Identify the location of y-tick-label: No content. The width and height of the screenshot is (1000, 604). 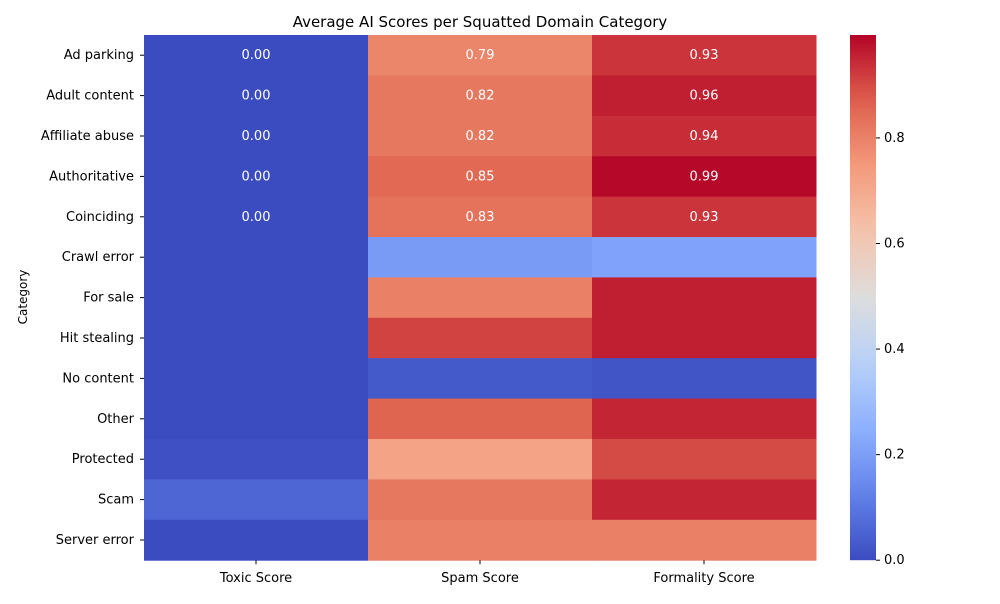
(98, 378).